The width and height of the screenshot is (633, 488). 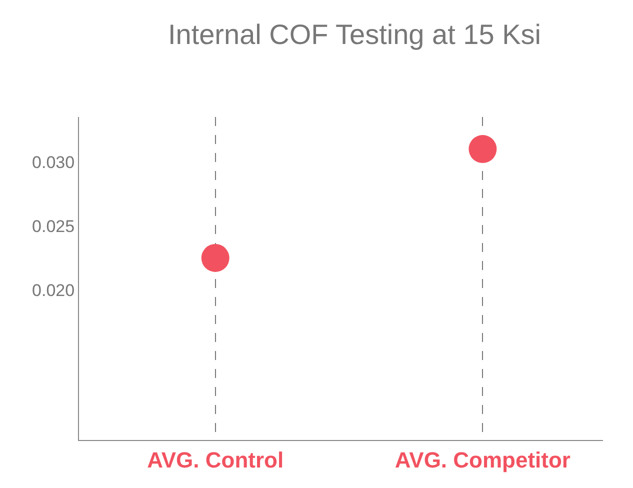 I want to click on x-tick-label: AVG. Control, so click(x=215, y=459).